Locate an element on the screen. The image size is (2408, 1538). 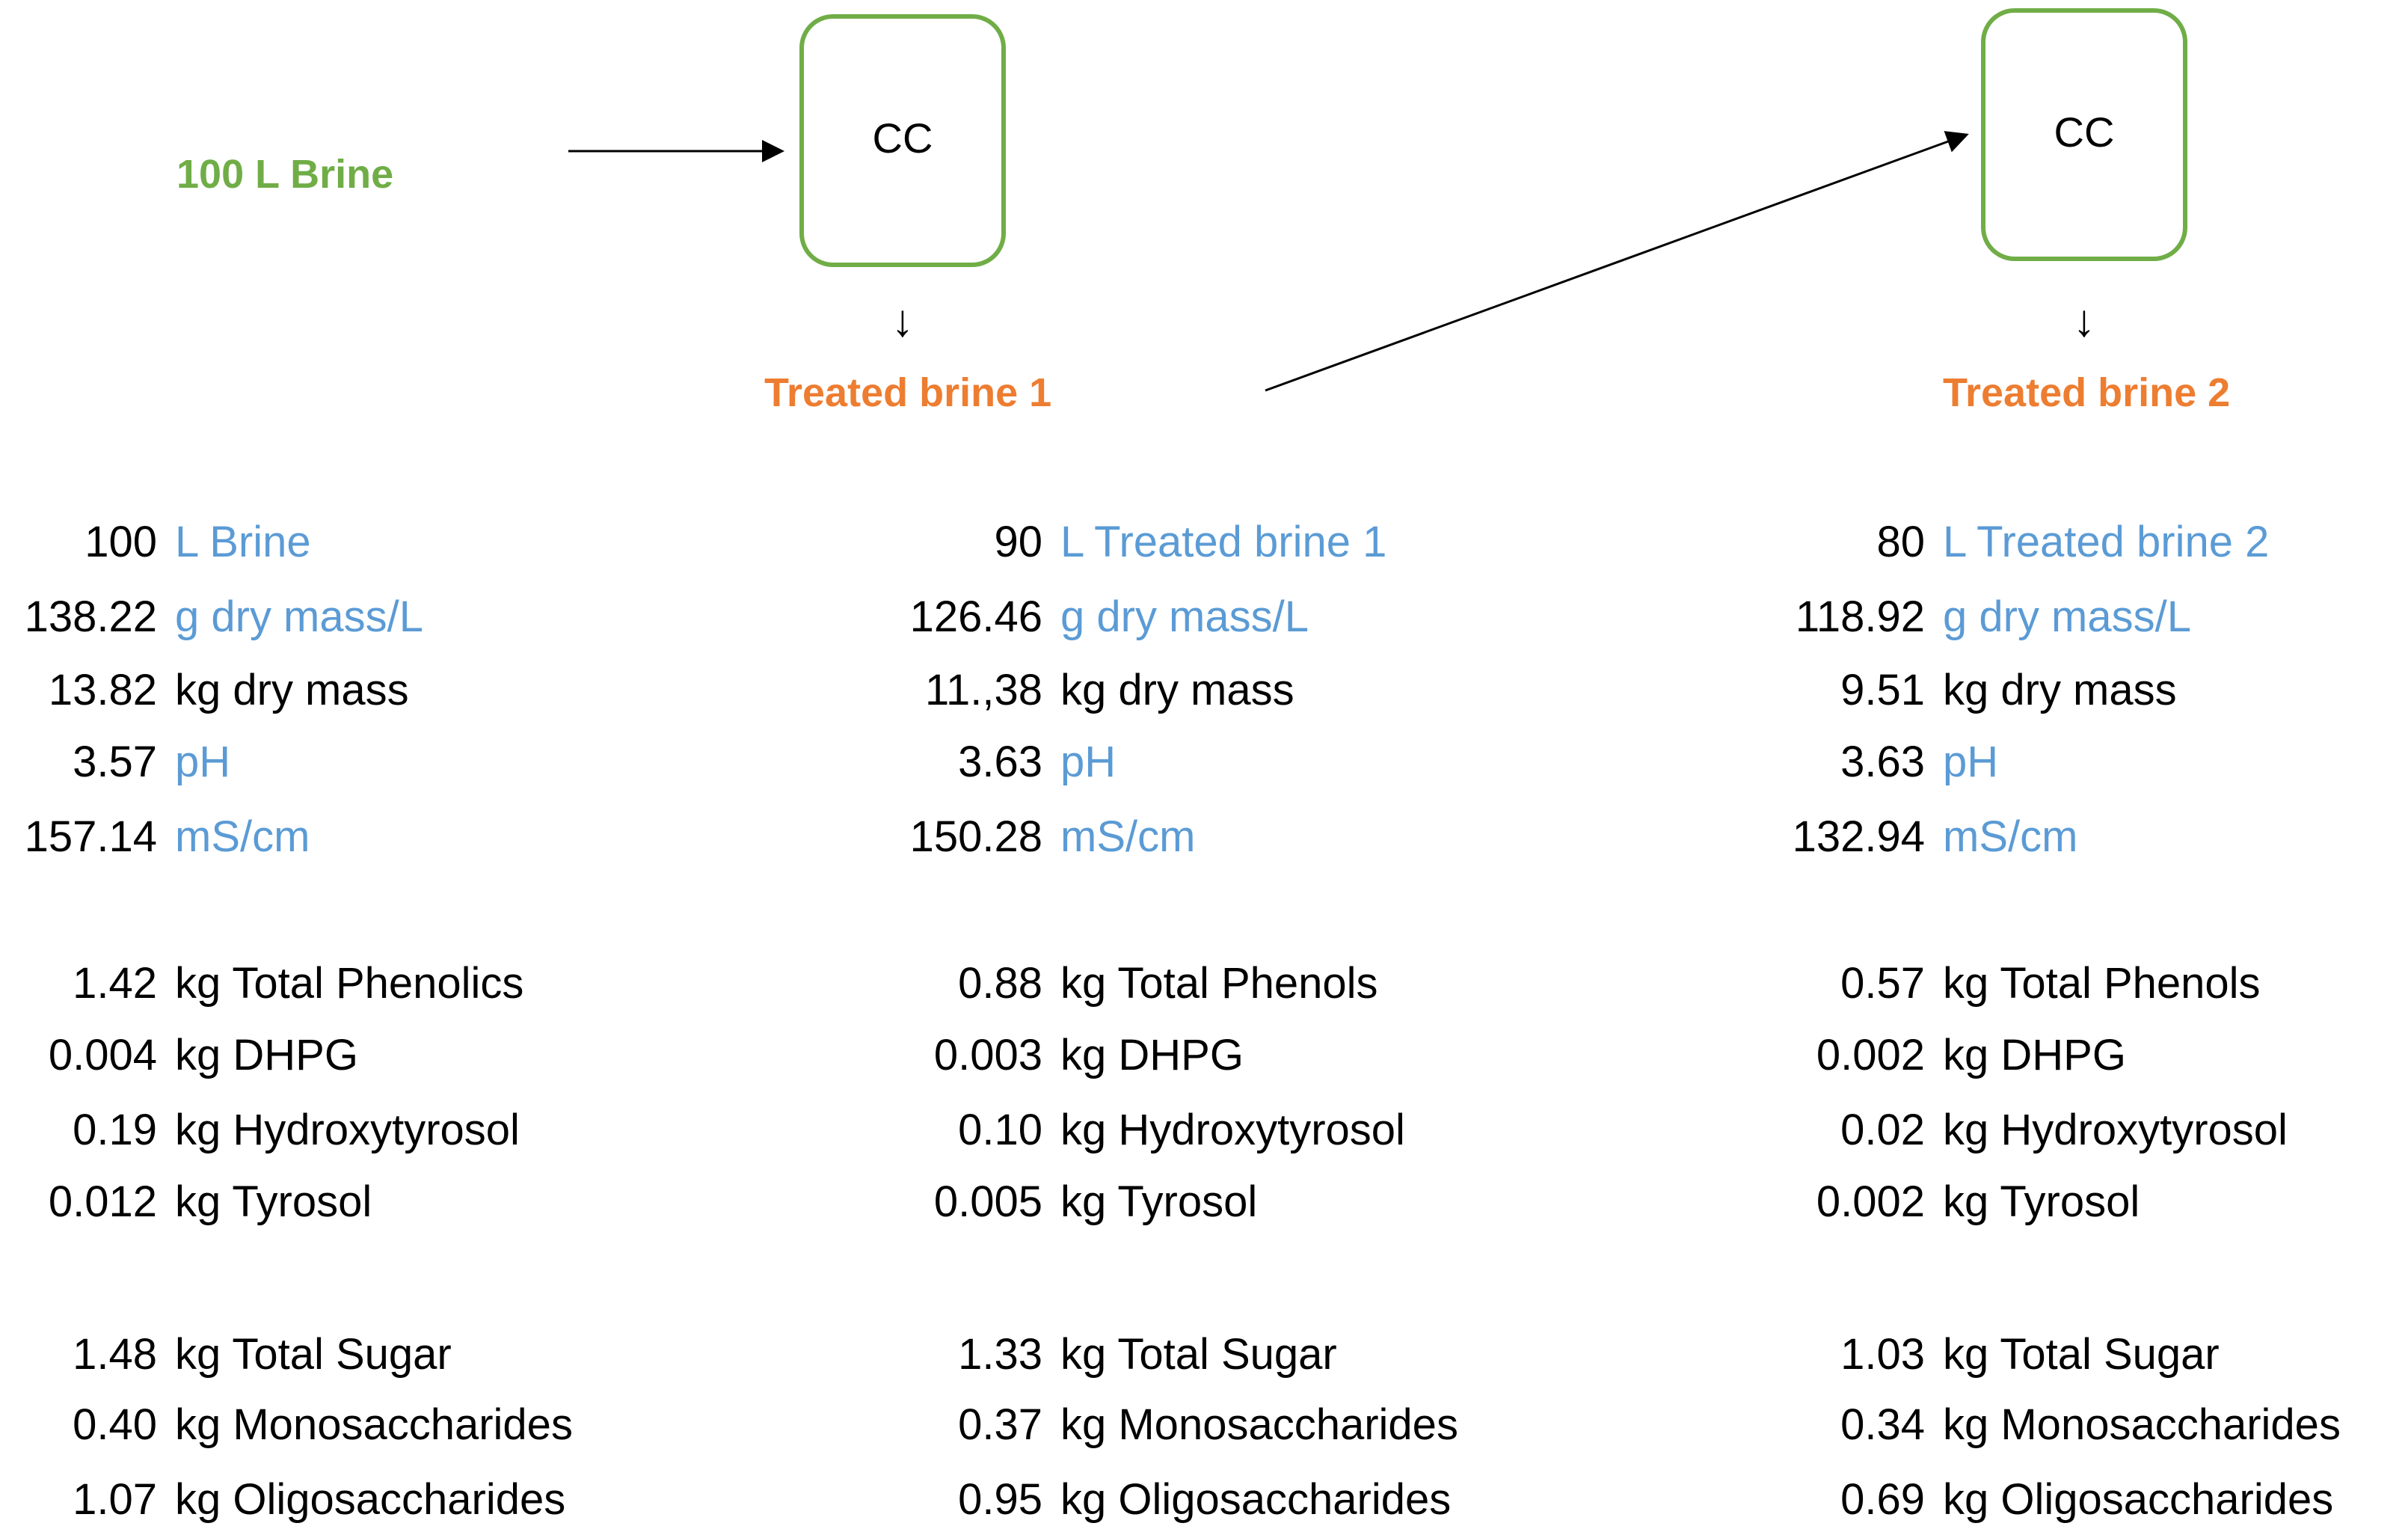
row-unit: kg Total Phenolics is located at coordinates (349, 983).